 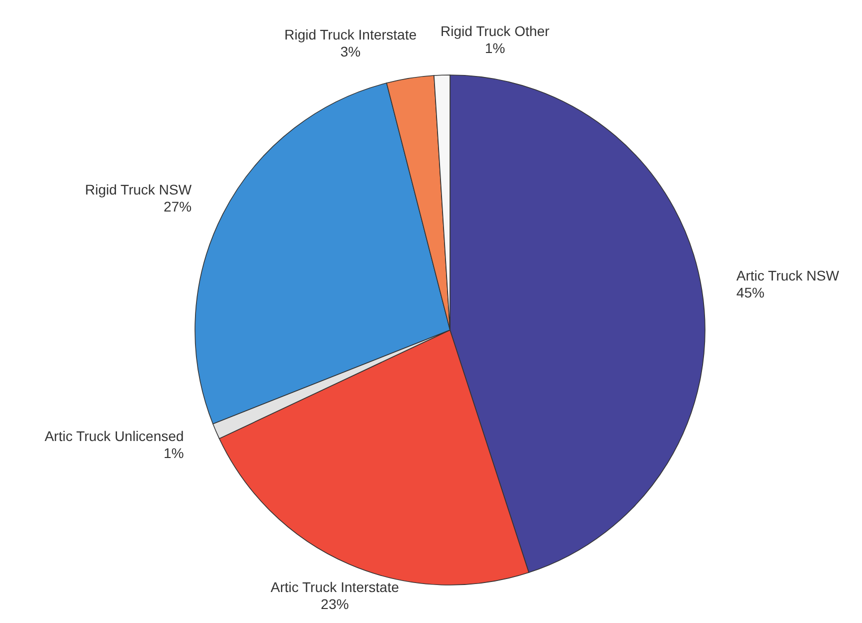 What do you see at coordinates (335, 587) in the screenshot?
I see `slice-label: Artic Truck Interstate` at bounding box center [335, 587].